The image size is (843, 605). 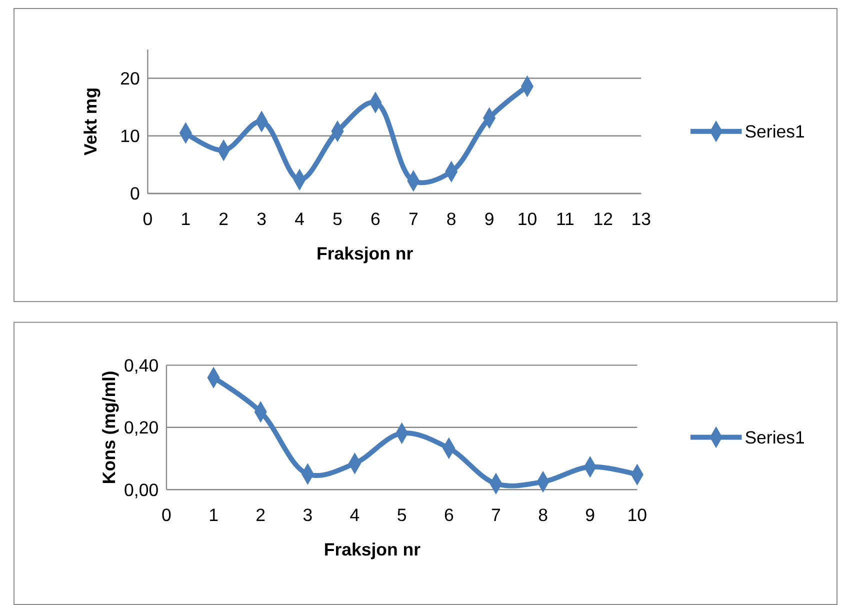 I want to click on y-tick-label: 0,00, so click(x=141, y=490).